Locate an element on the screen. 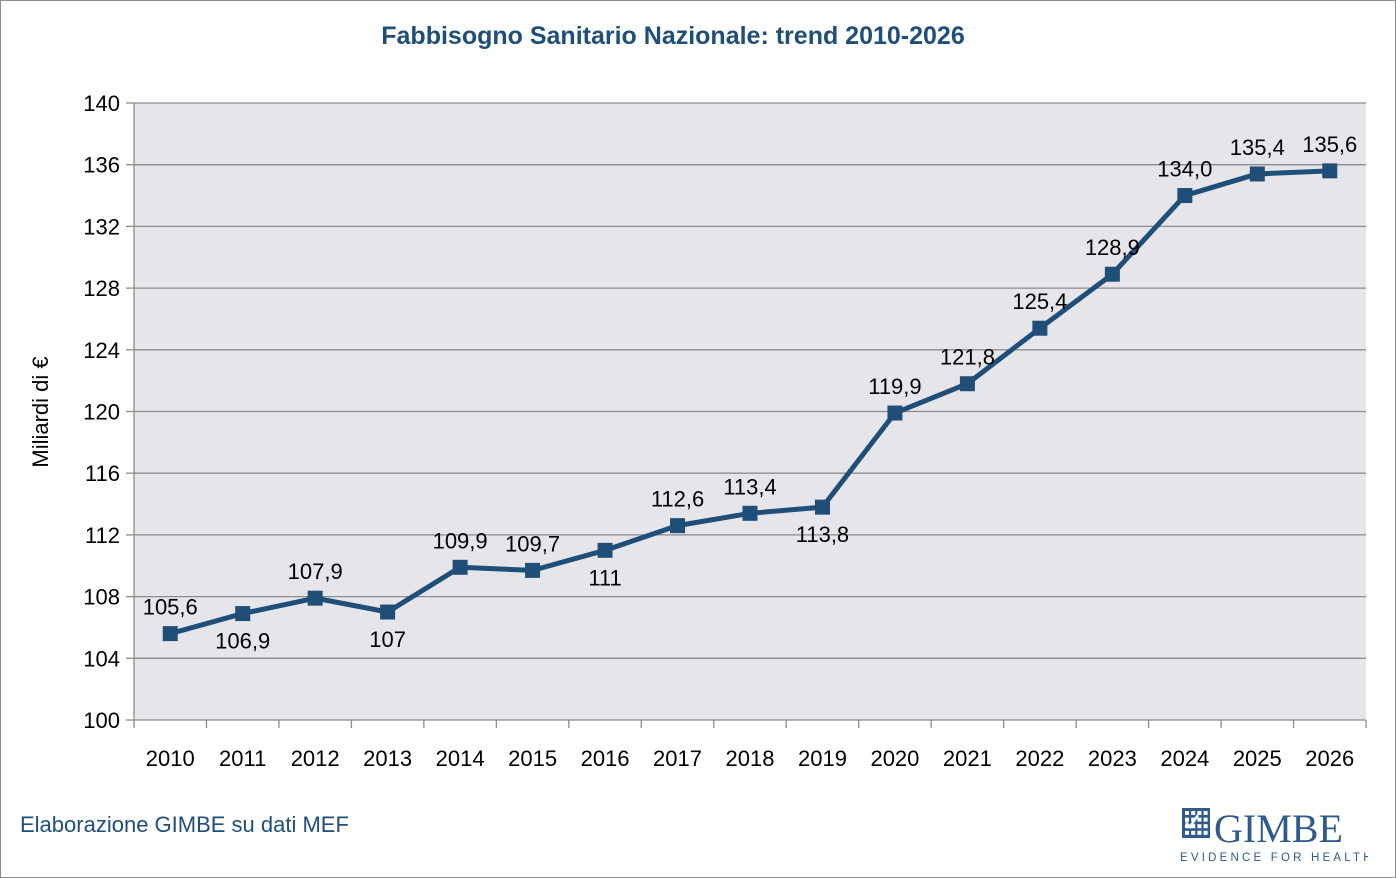  y-tick-label: 124 is located at coordinates (101, 350).